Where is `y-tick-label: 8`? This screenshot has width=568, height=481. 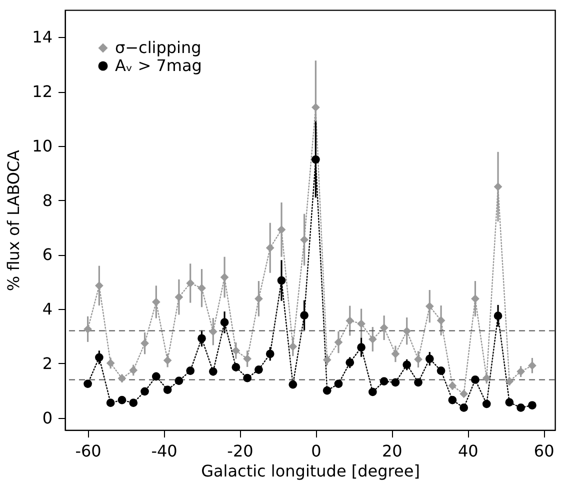 y-tick-label: 8 is located at coordinates (47, 200).